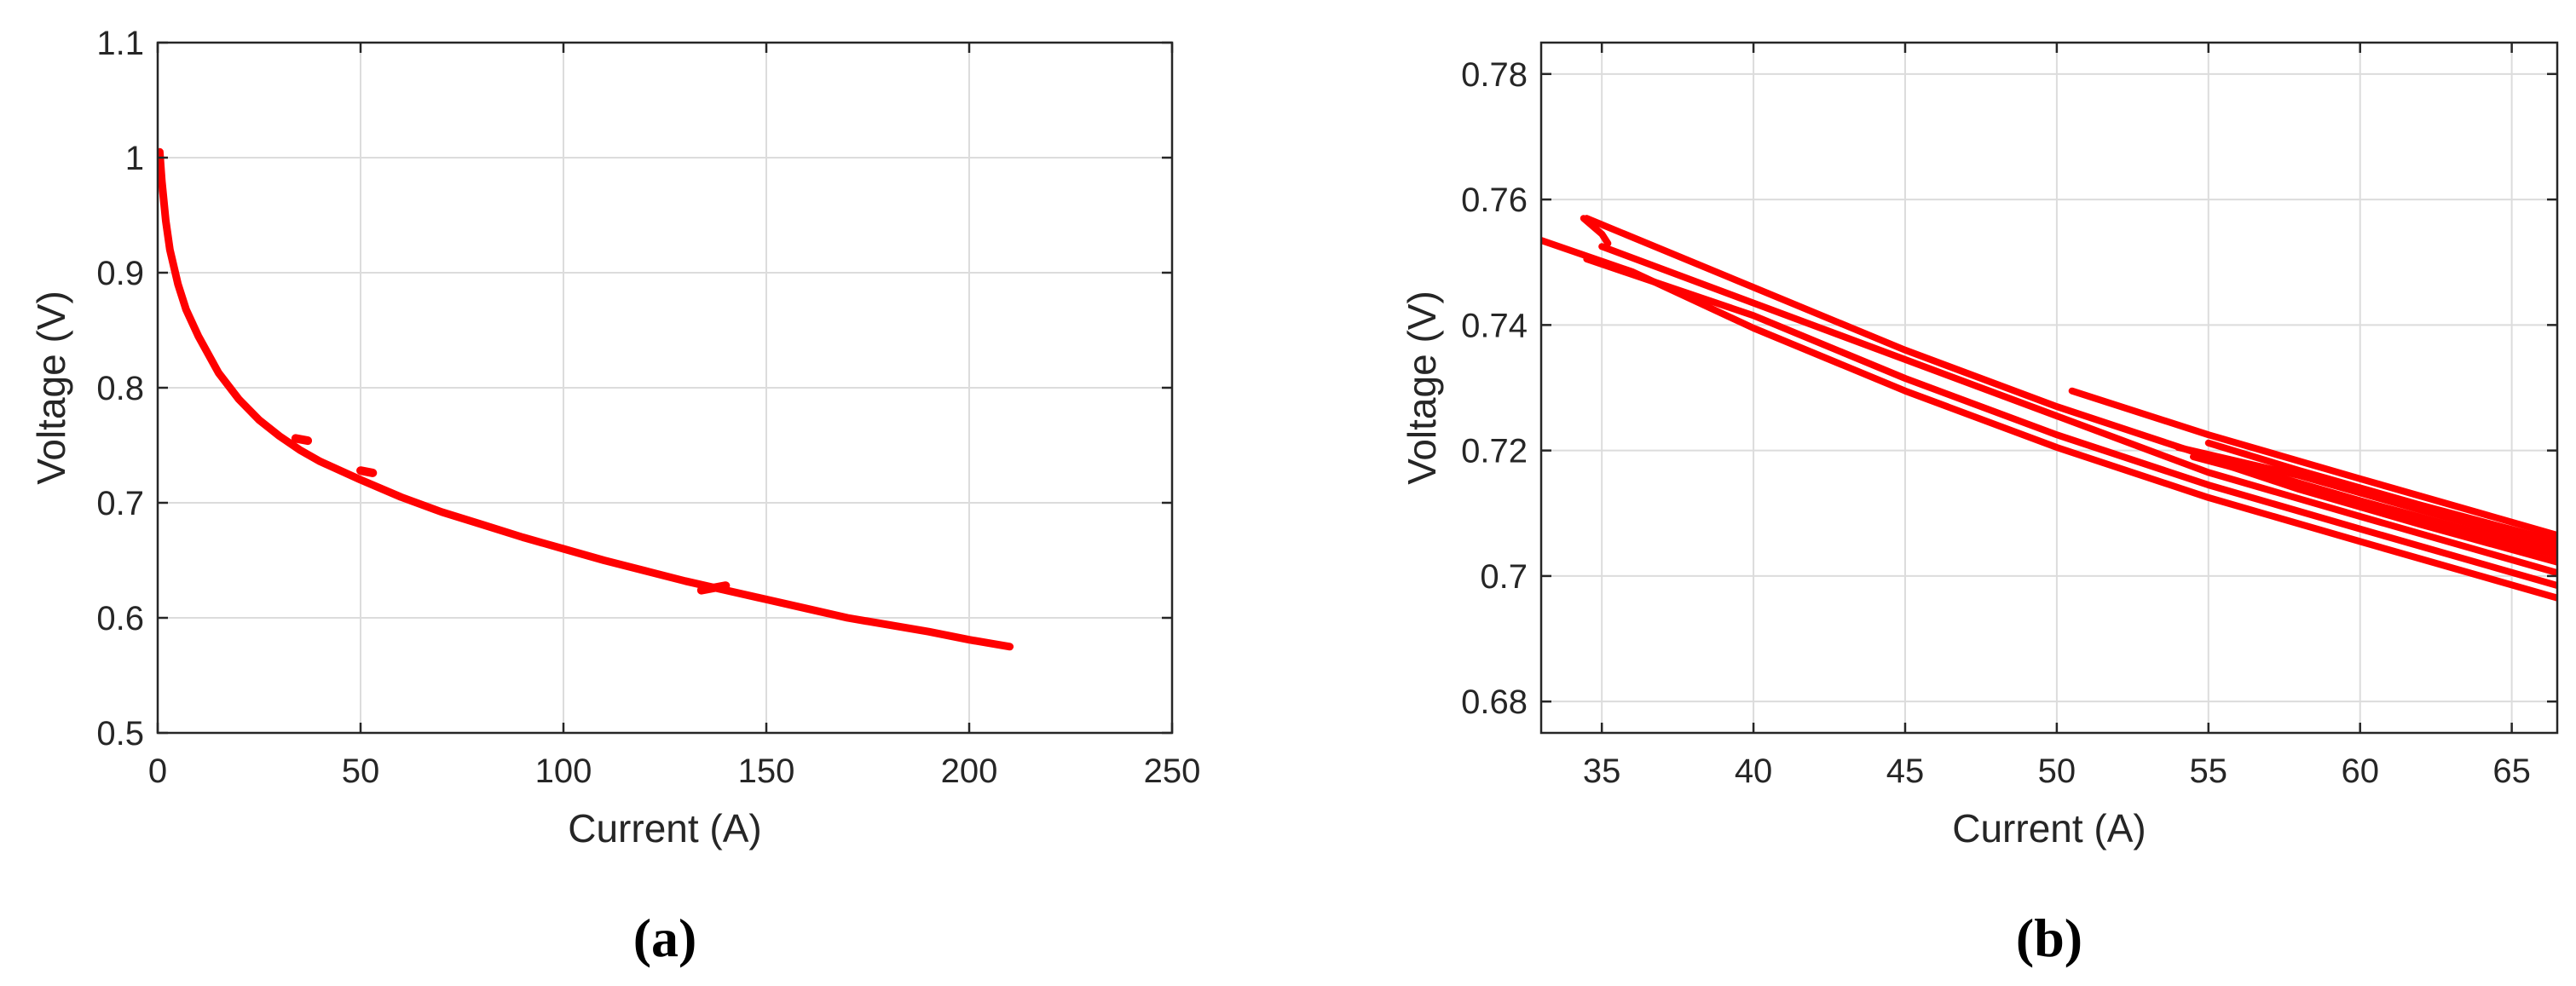 The height and width of the screenshot is (986, 2576). Describe the element at coordinates (120, 273) in the screenshot. I see `y-tick-label: 0.9` at that location.